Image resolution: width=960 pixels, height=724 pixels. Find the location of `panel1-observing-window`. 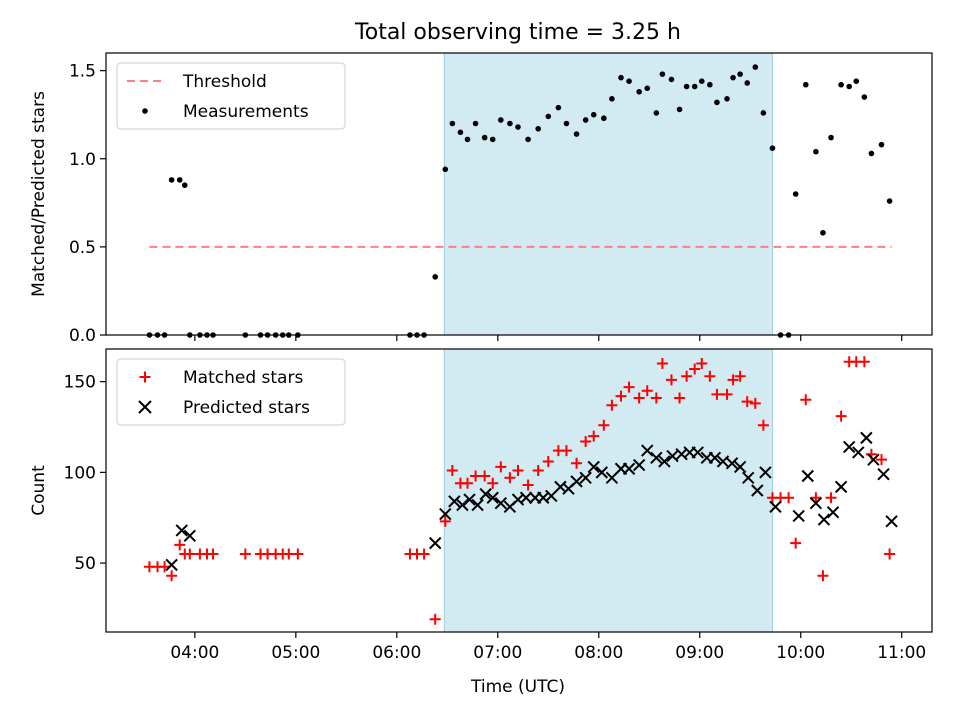

panel1-observing-window is located at coordinates (608, 194).